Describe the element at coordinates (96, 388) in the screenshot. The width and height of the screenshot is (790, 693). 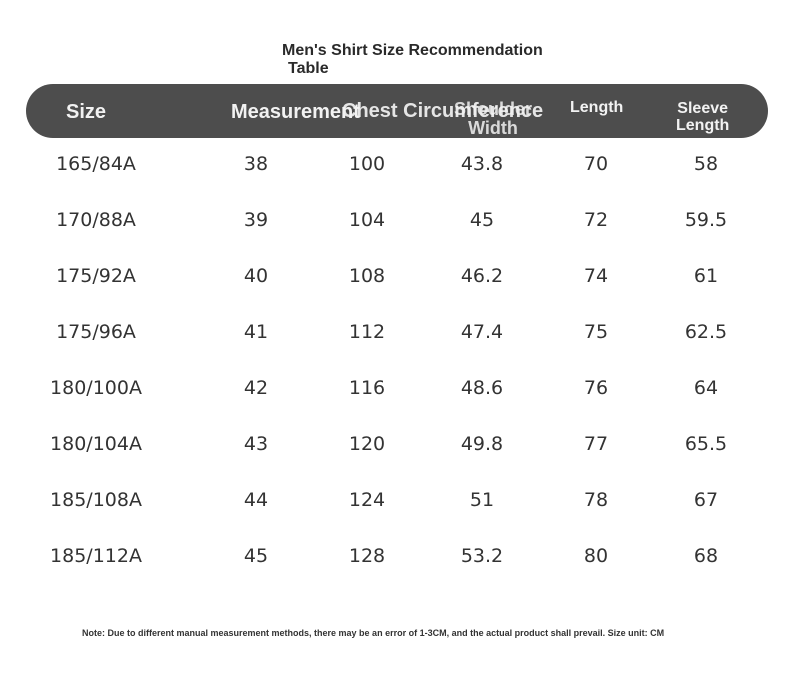
I see `cell-size: 180/100A` at that location.